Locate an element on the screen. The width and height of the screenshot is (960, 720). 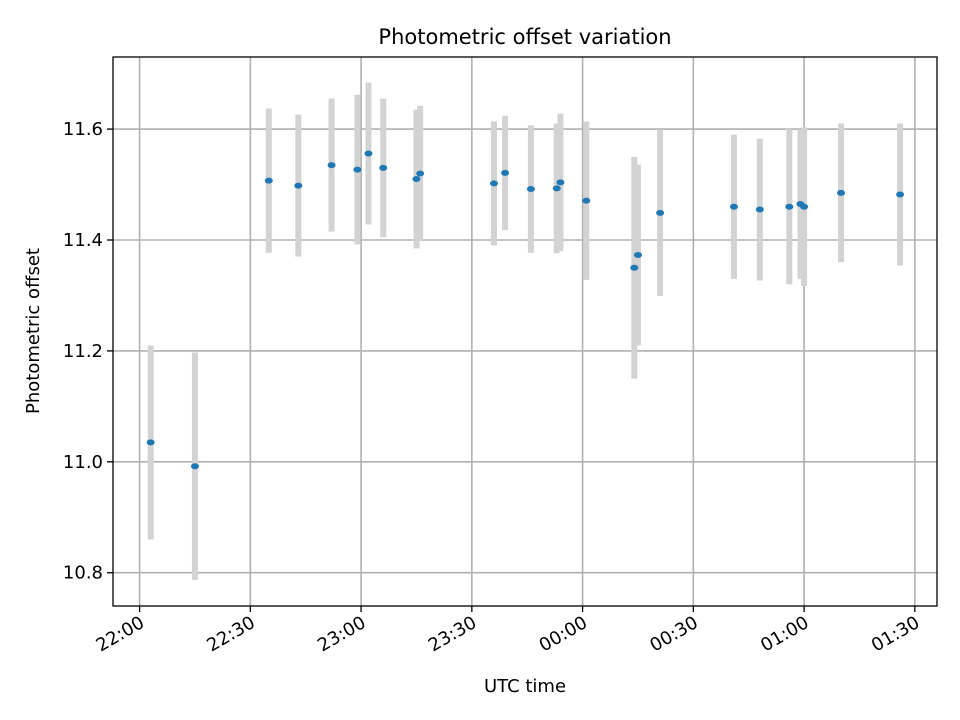
y-tick-label: 11.6 is located at coordinates (83, 129).